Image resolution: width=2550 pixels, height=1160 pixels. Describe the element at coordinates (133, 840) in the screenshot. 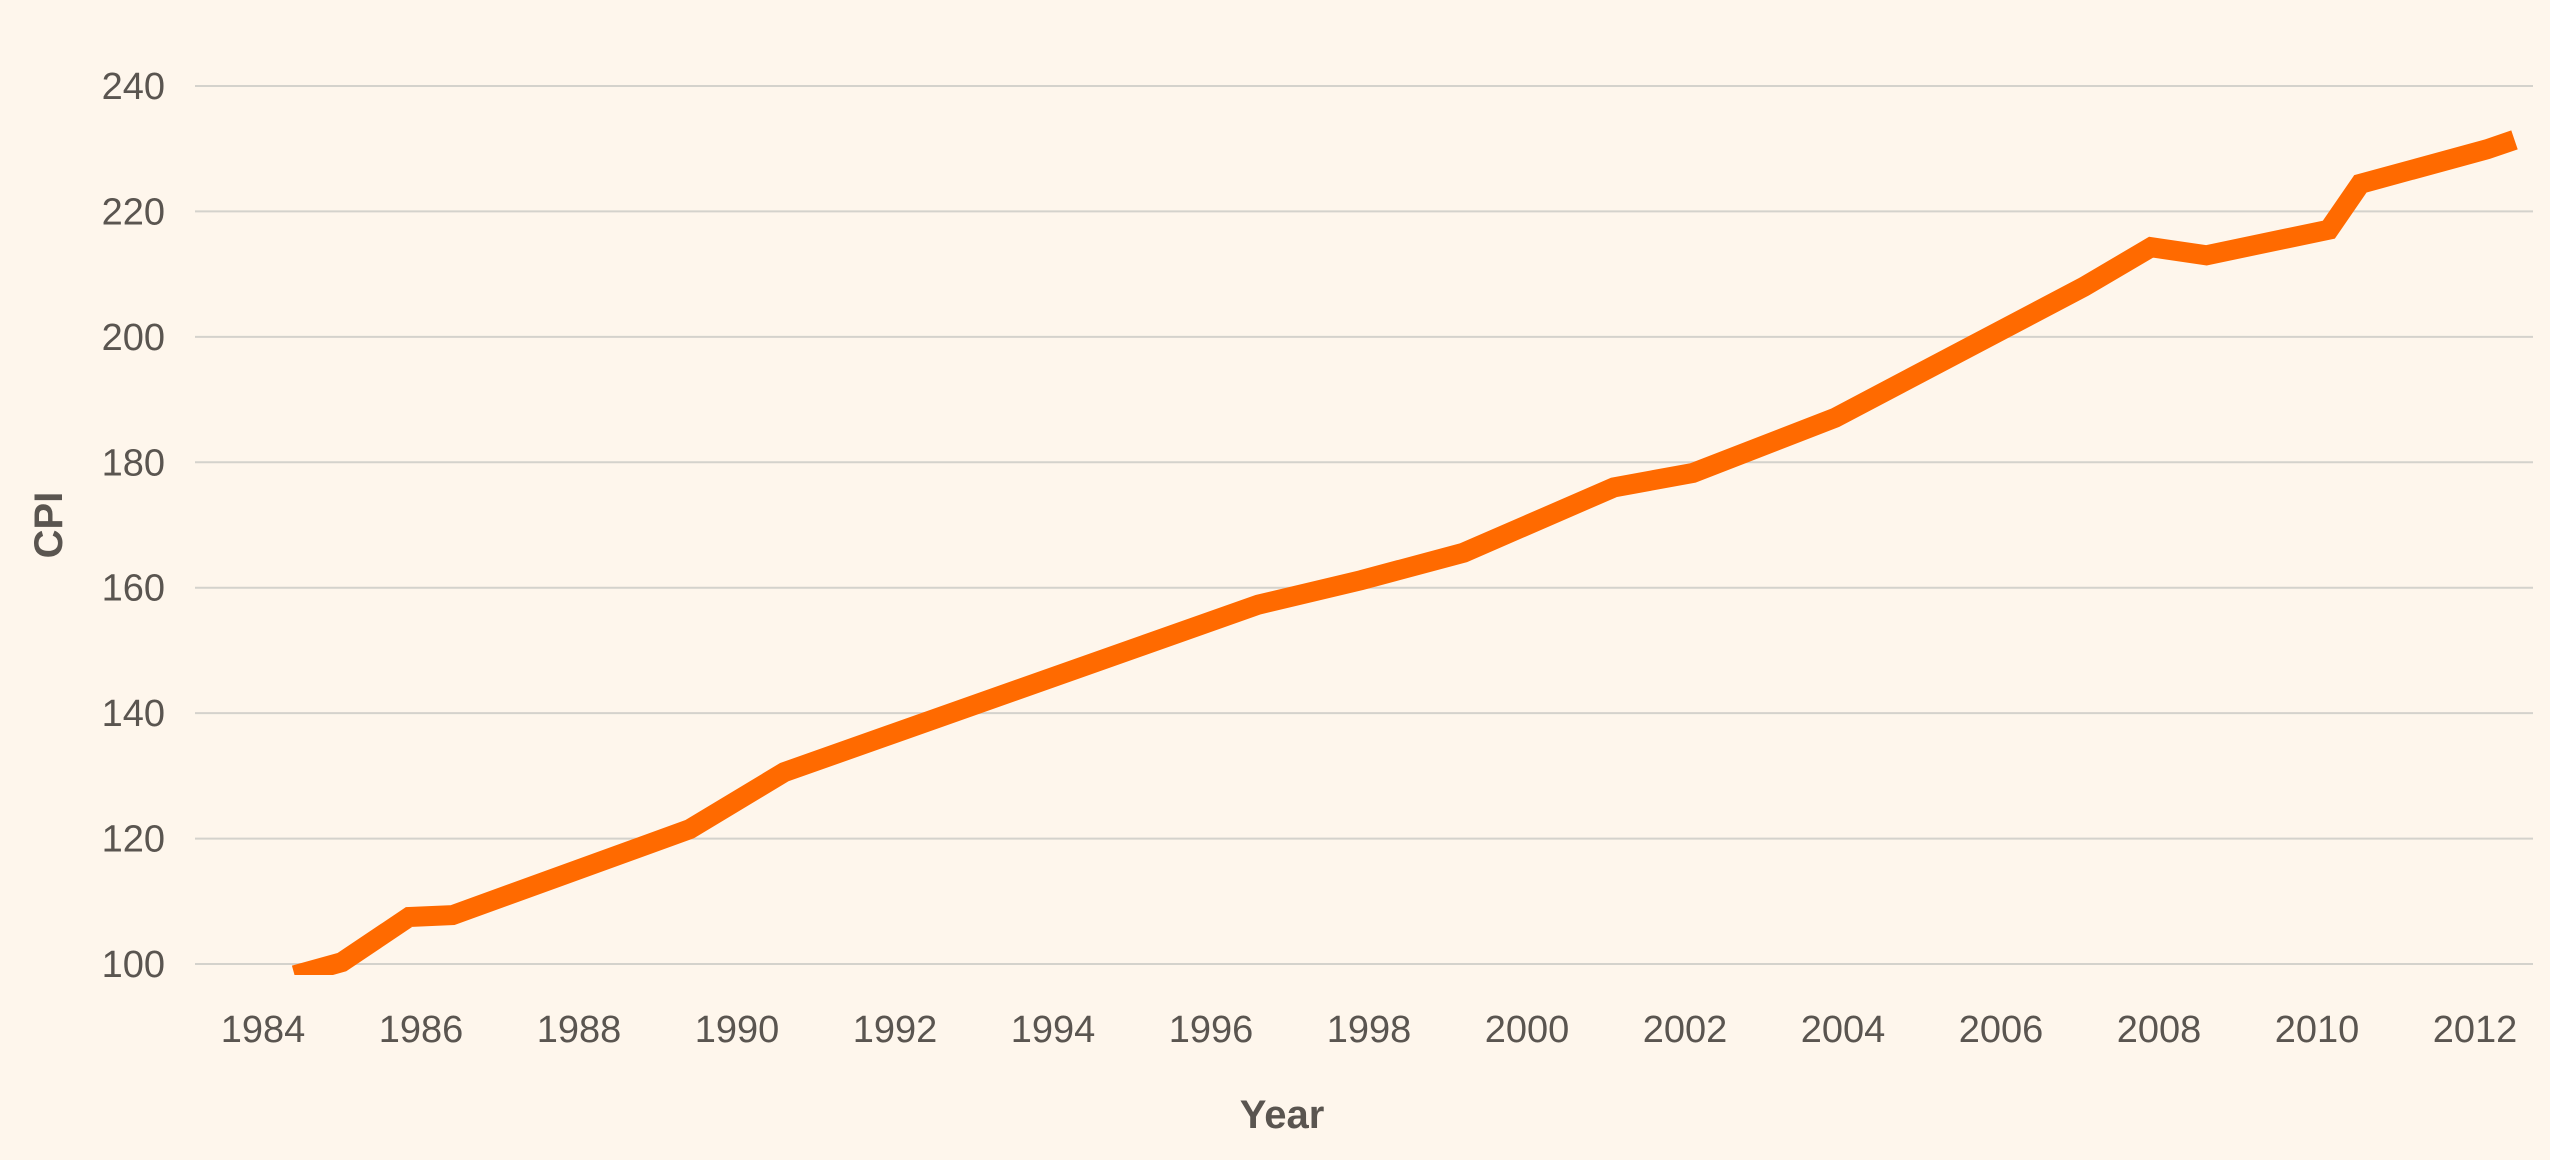

I see `y-tick-label: 120` at that location.